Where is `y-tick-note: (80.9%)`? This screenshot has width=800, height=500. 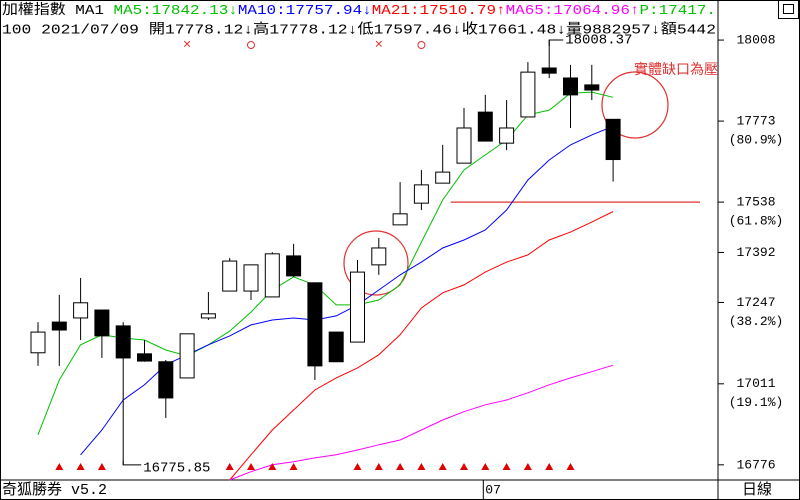
y-tick-note: (80.9%) is located at coordinates (756, 140).